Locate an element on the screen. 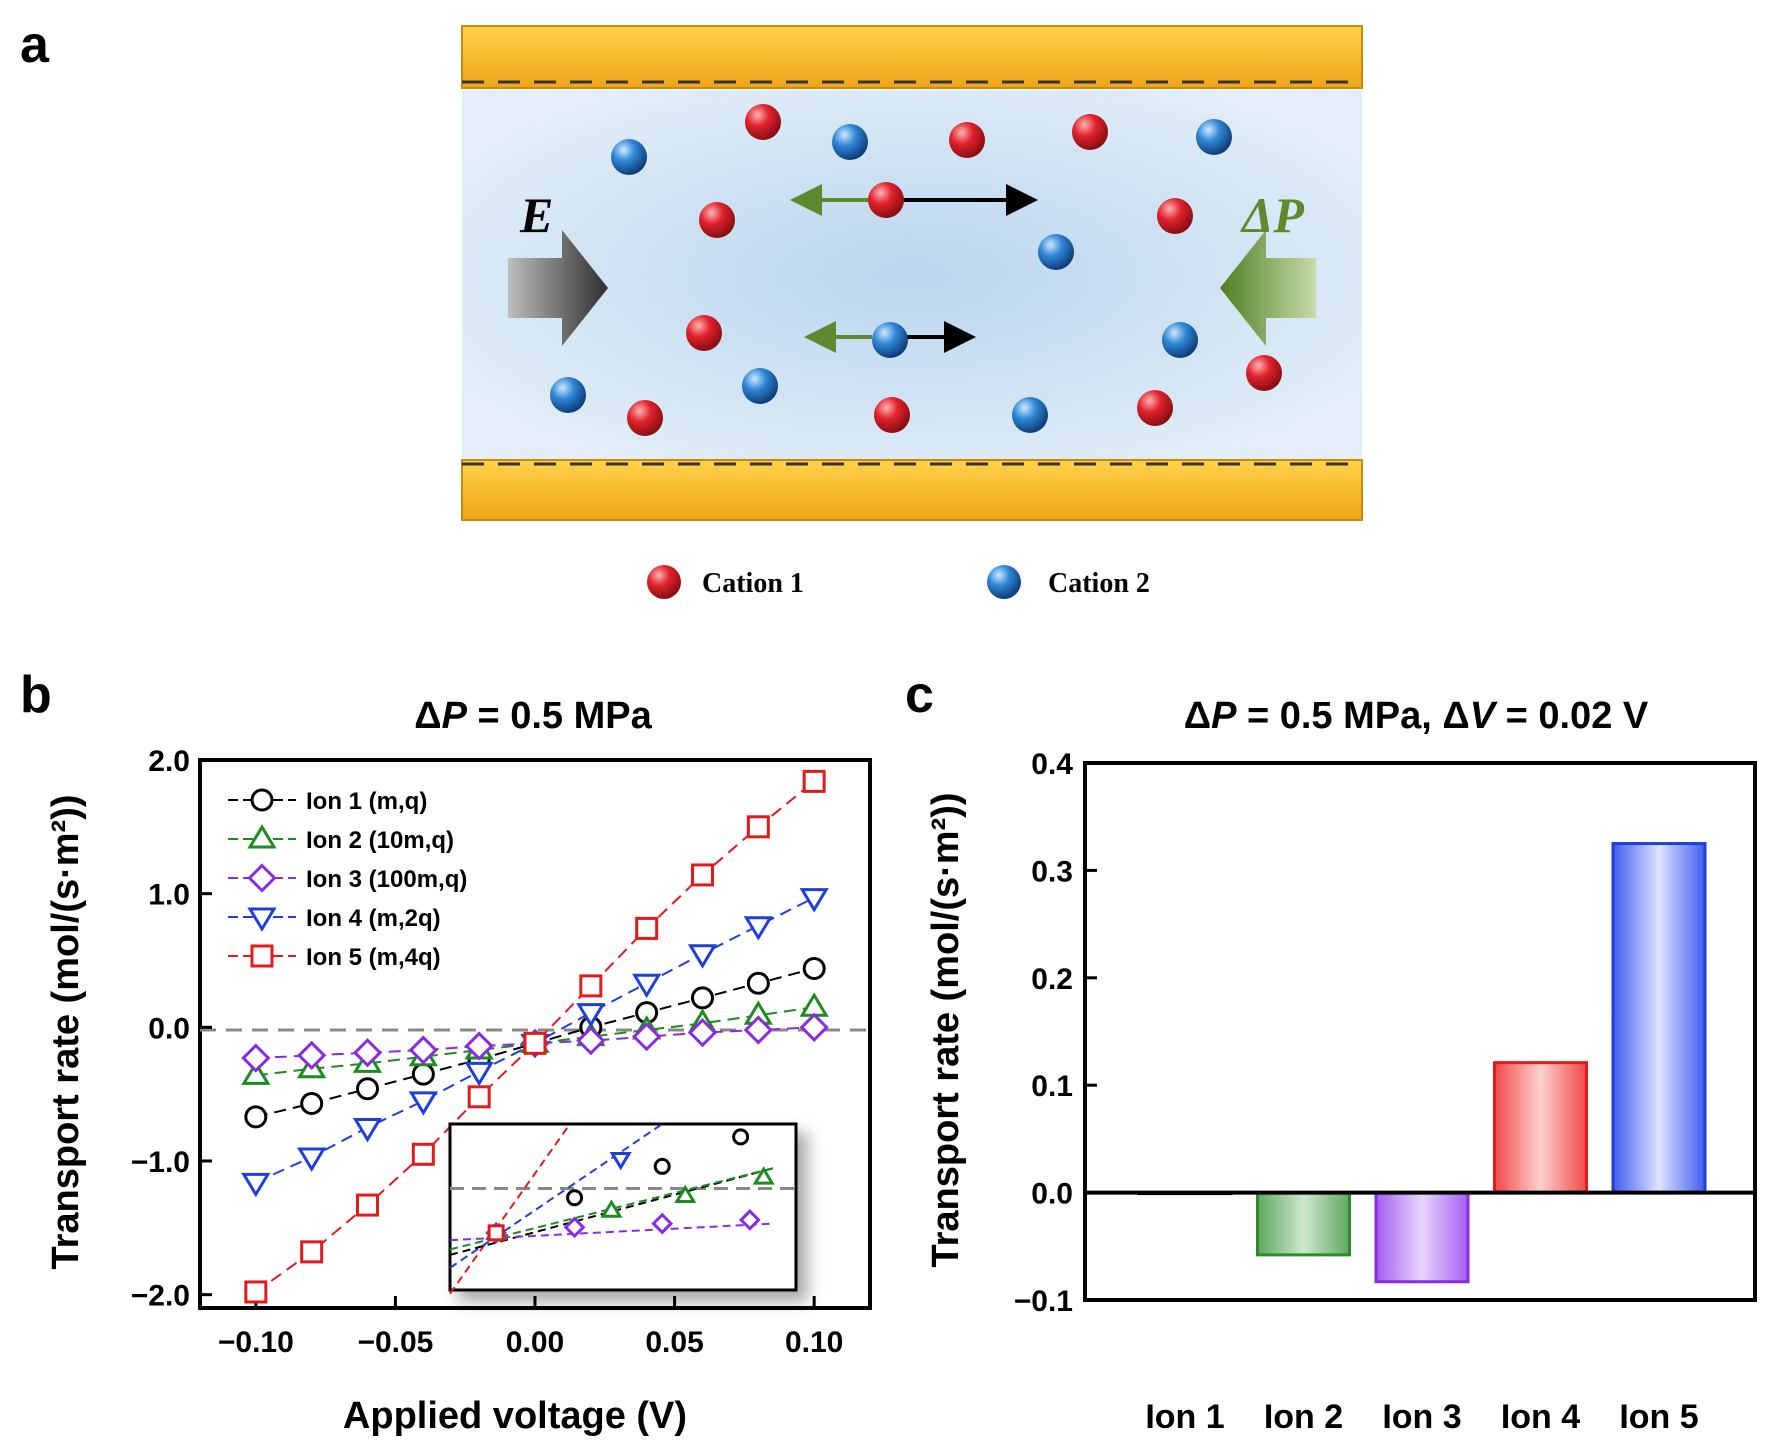 The width and height of the screenshot is (1768, 1447). ions is located at coordinates (916, 270).